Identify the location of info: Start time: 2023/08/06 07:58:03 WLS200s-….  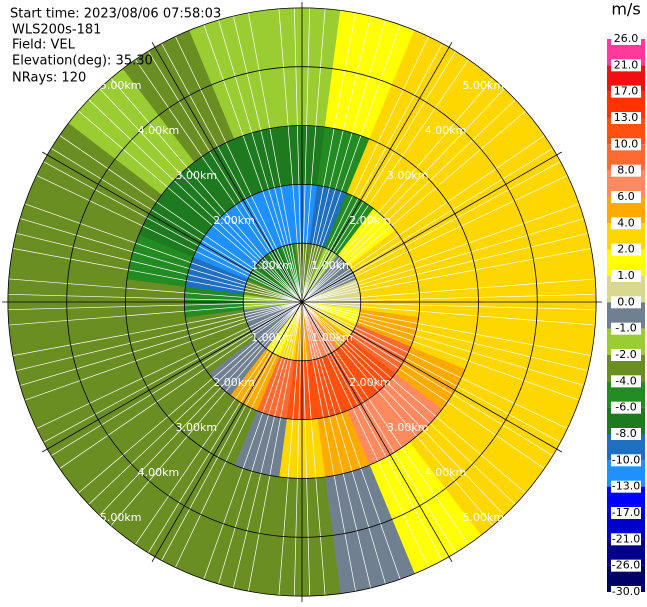
(115, 46).